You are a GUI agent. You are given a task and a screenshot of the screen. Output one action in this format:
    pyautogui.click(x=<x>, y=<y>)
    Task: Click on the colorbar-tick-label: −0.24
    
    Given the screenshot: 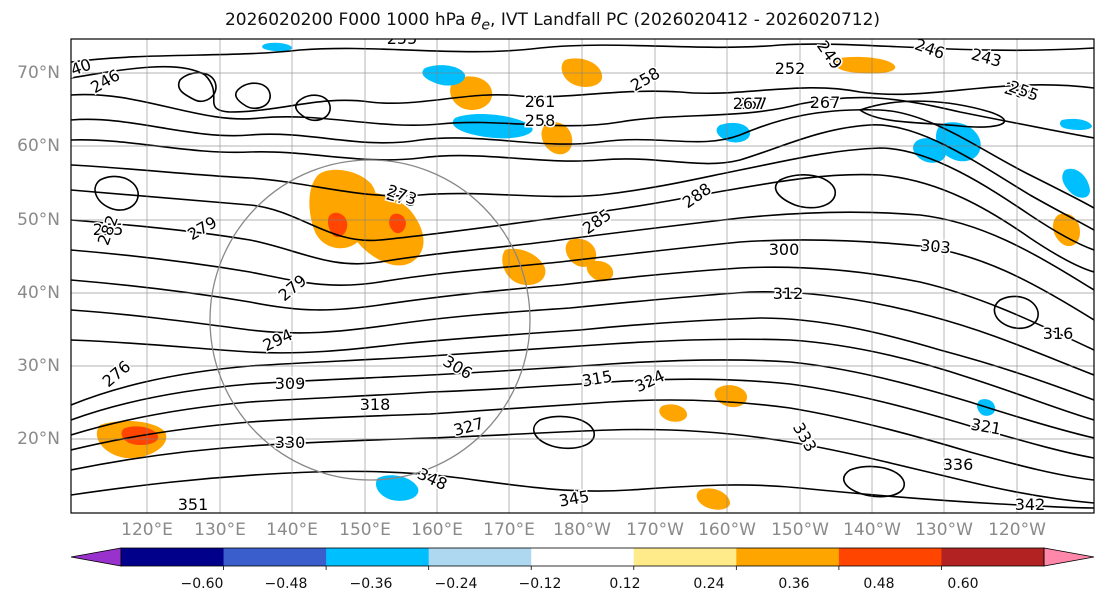 What is the action you would take?
    pyautogui.click(x=456, y=584)
    